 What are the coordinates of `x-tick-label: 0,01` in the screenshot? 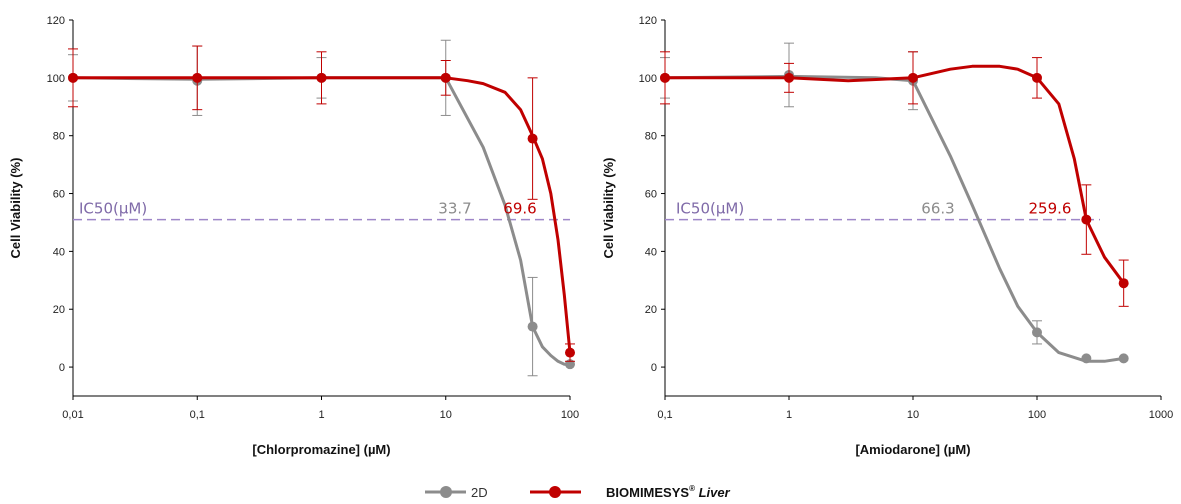 It's located at (72, 415).